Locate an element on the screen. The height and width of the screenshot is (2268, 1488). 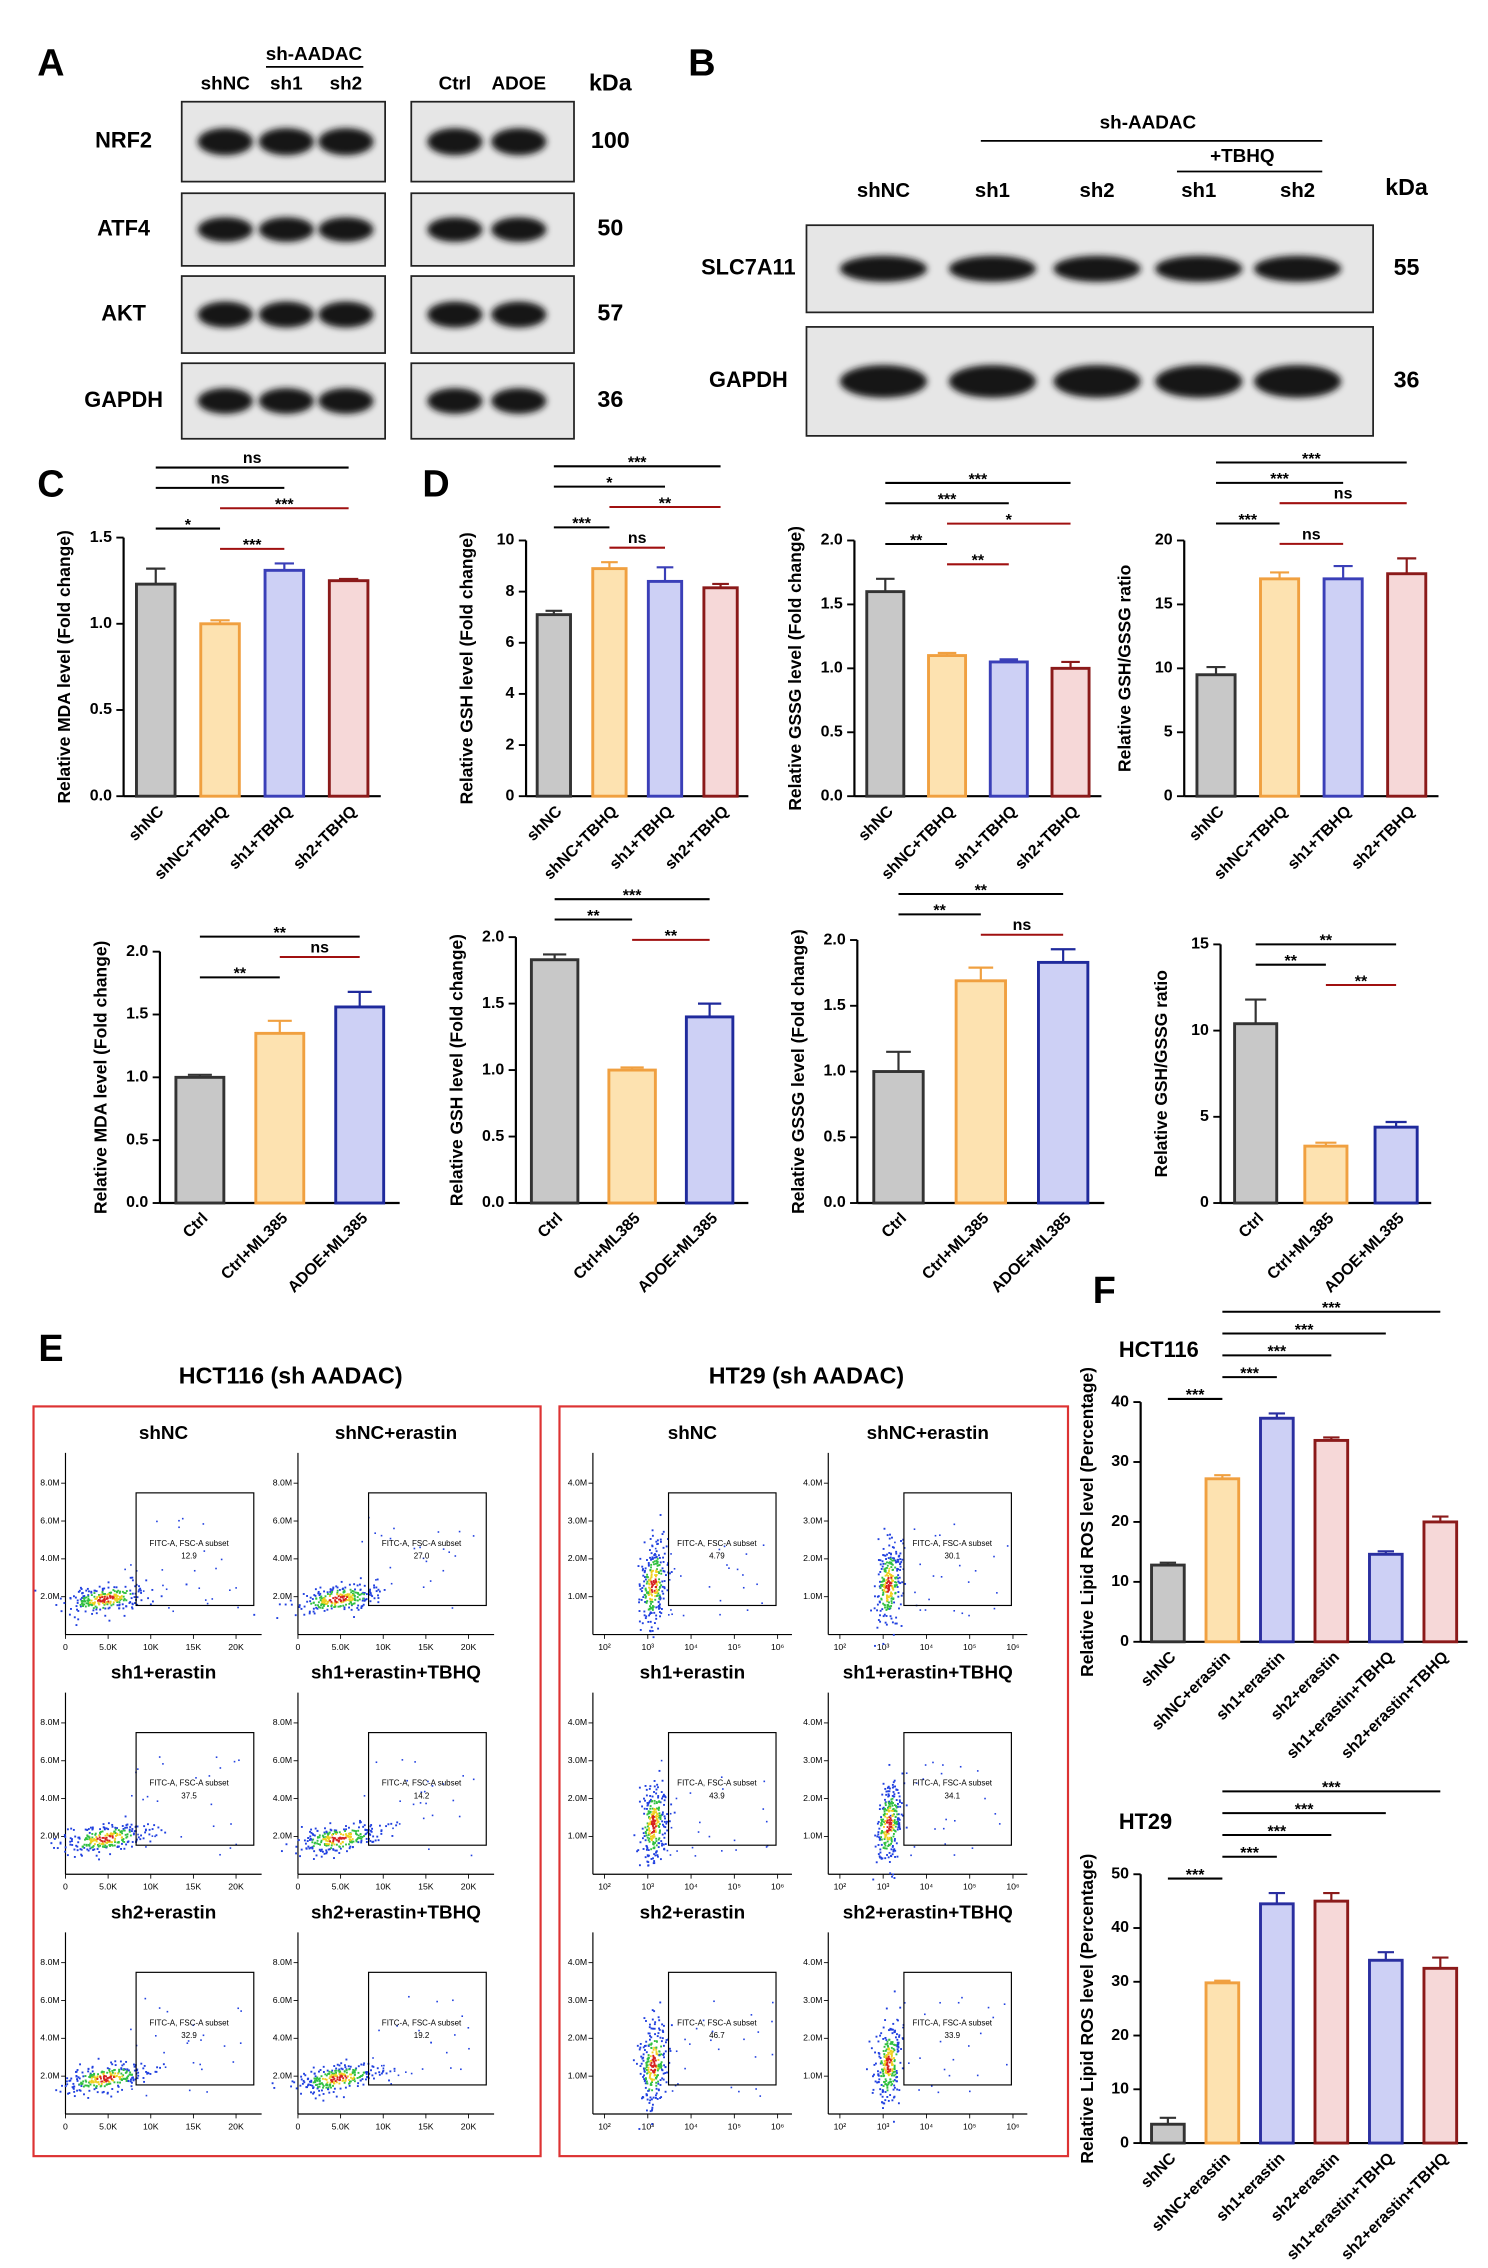
y-axis-label: Relative MDA level (Fold change) is located at coordinates (64, 666).